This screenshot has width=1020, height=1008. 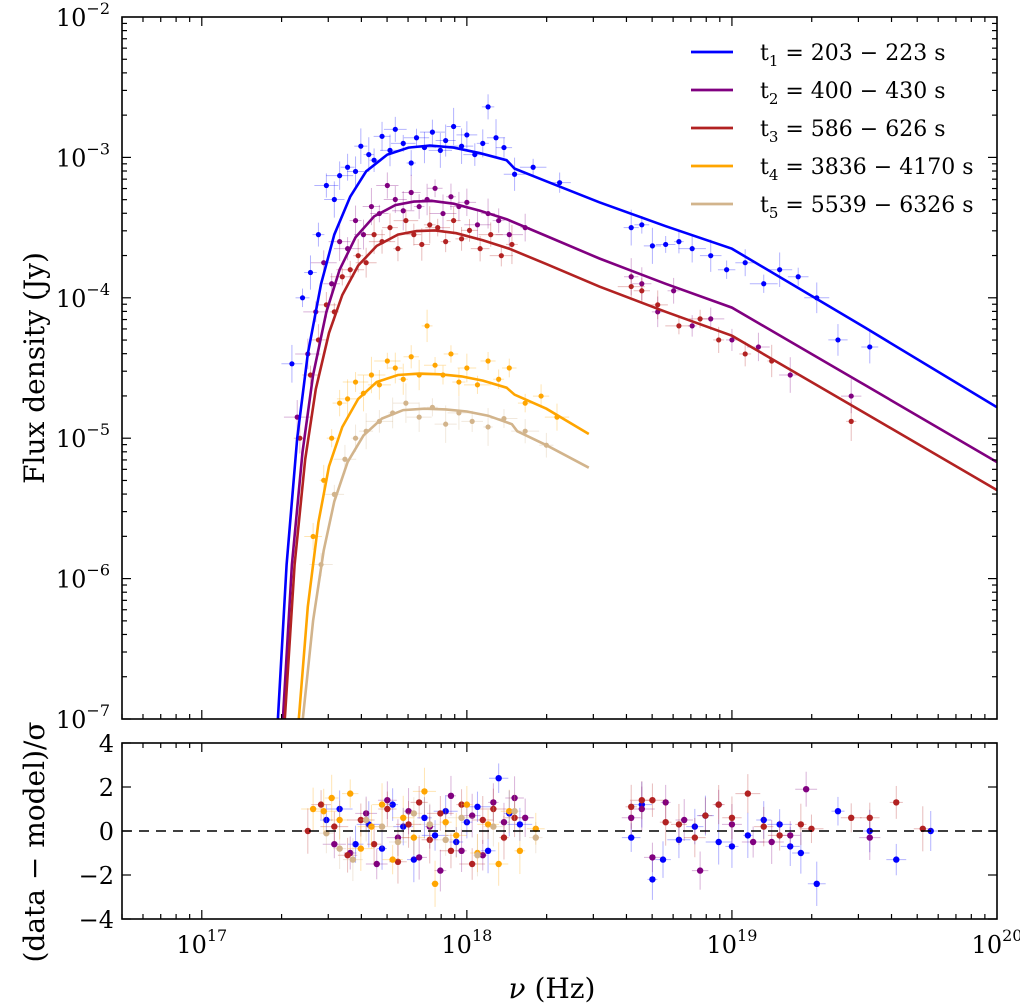 What do you see at coordinates (853, 131) in the screenshot?
I see `legend-label: t3 = 586 − 626 s` at bounding box center [853, 131].